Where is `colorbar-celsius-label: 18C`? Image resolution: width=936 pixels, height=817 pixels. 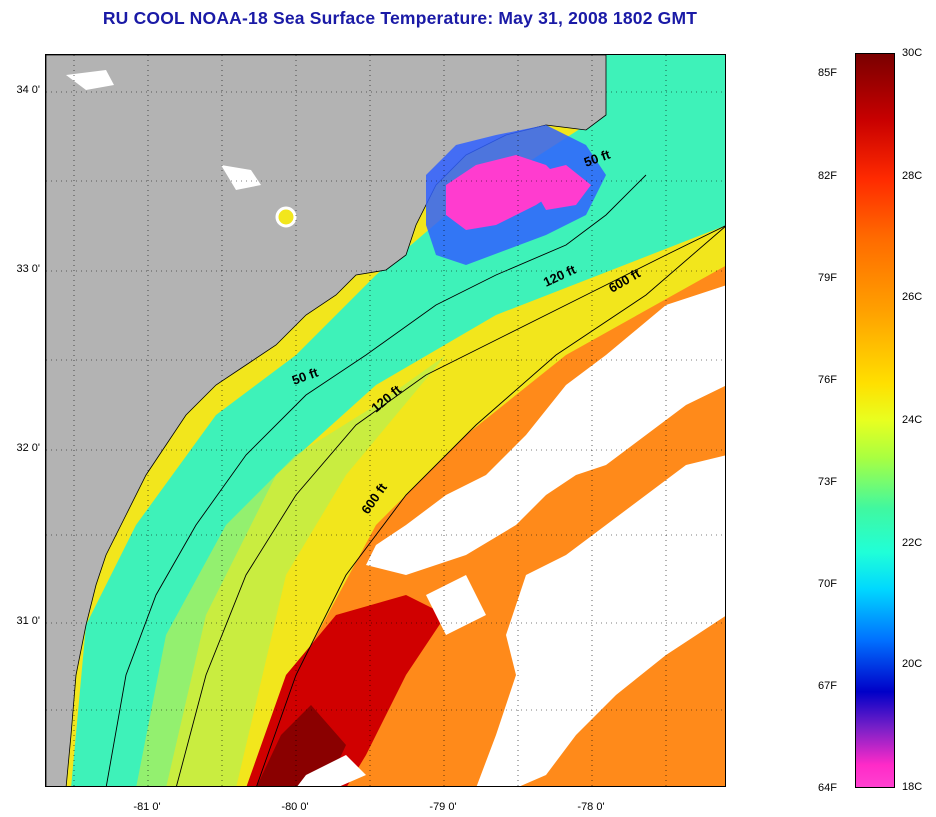
colorbar-celsius-label: 18C is located at coordinates (912, 787).